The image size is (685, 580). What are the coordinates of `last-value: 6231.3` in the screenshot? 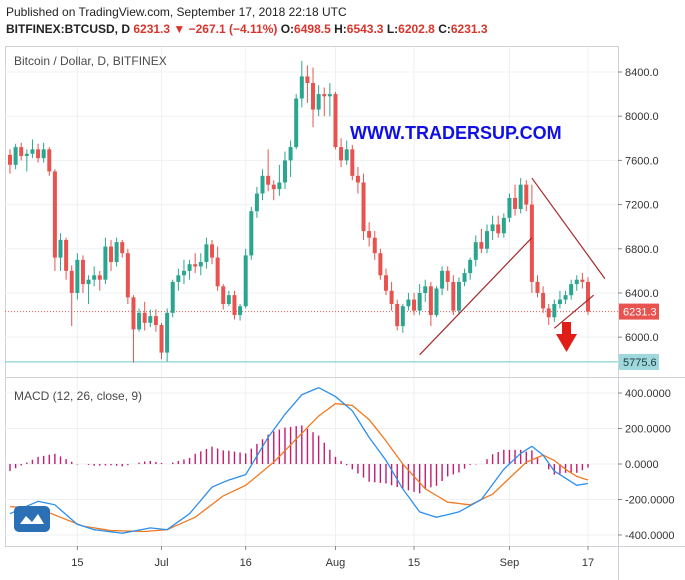 It's located at (152, 29).